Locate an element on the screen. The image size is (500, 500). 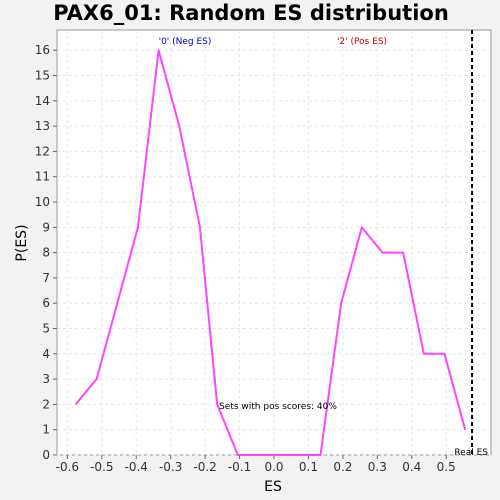
y-tick-label: 1 is located at coordinates (46, 430).